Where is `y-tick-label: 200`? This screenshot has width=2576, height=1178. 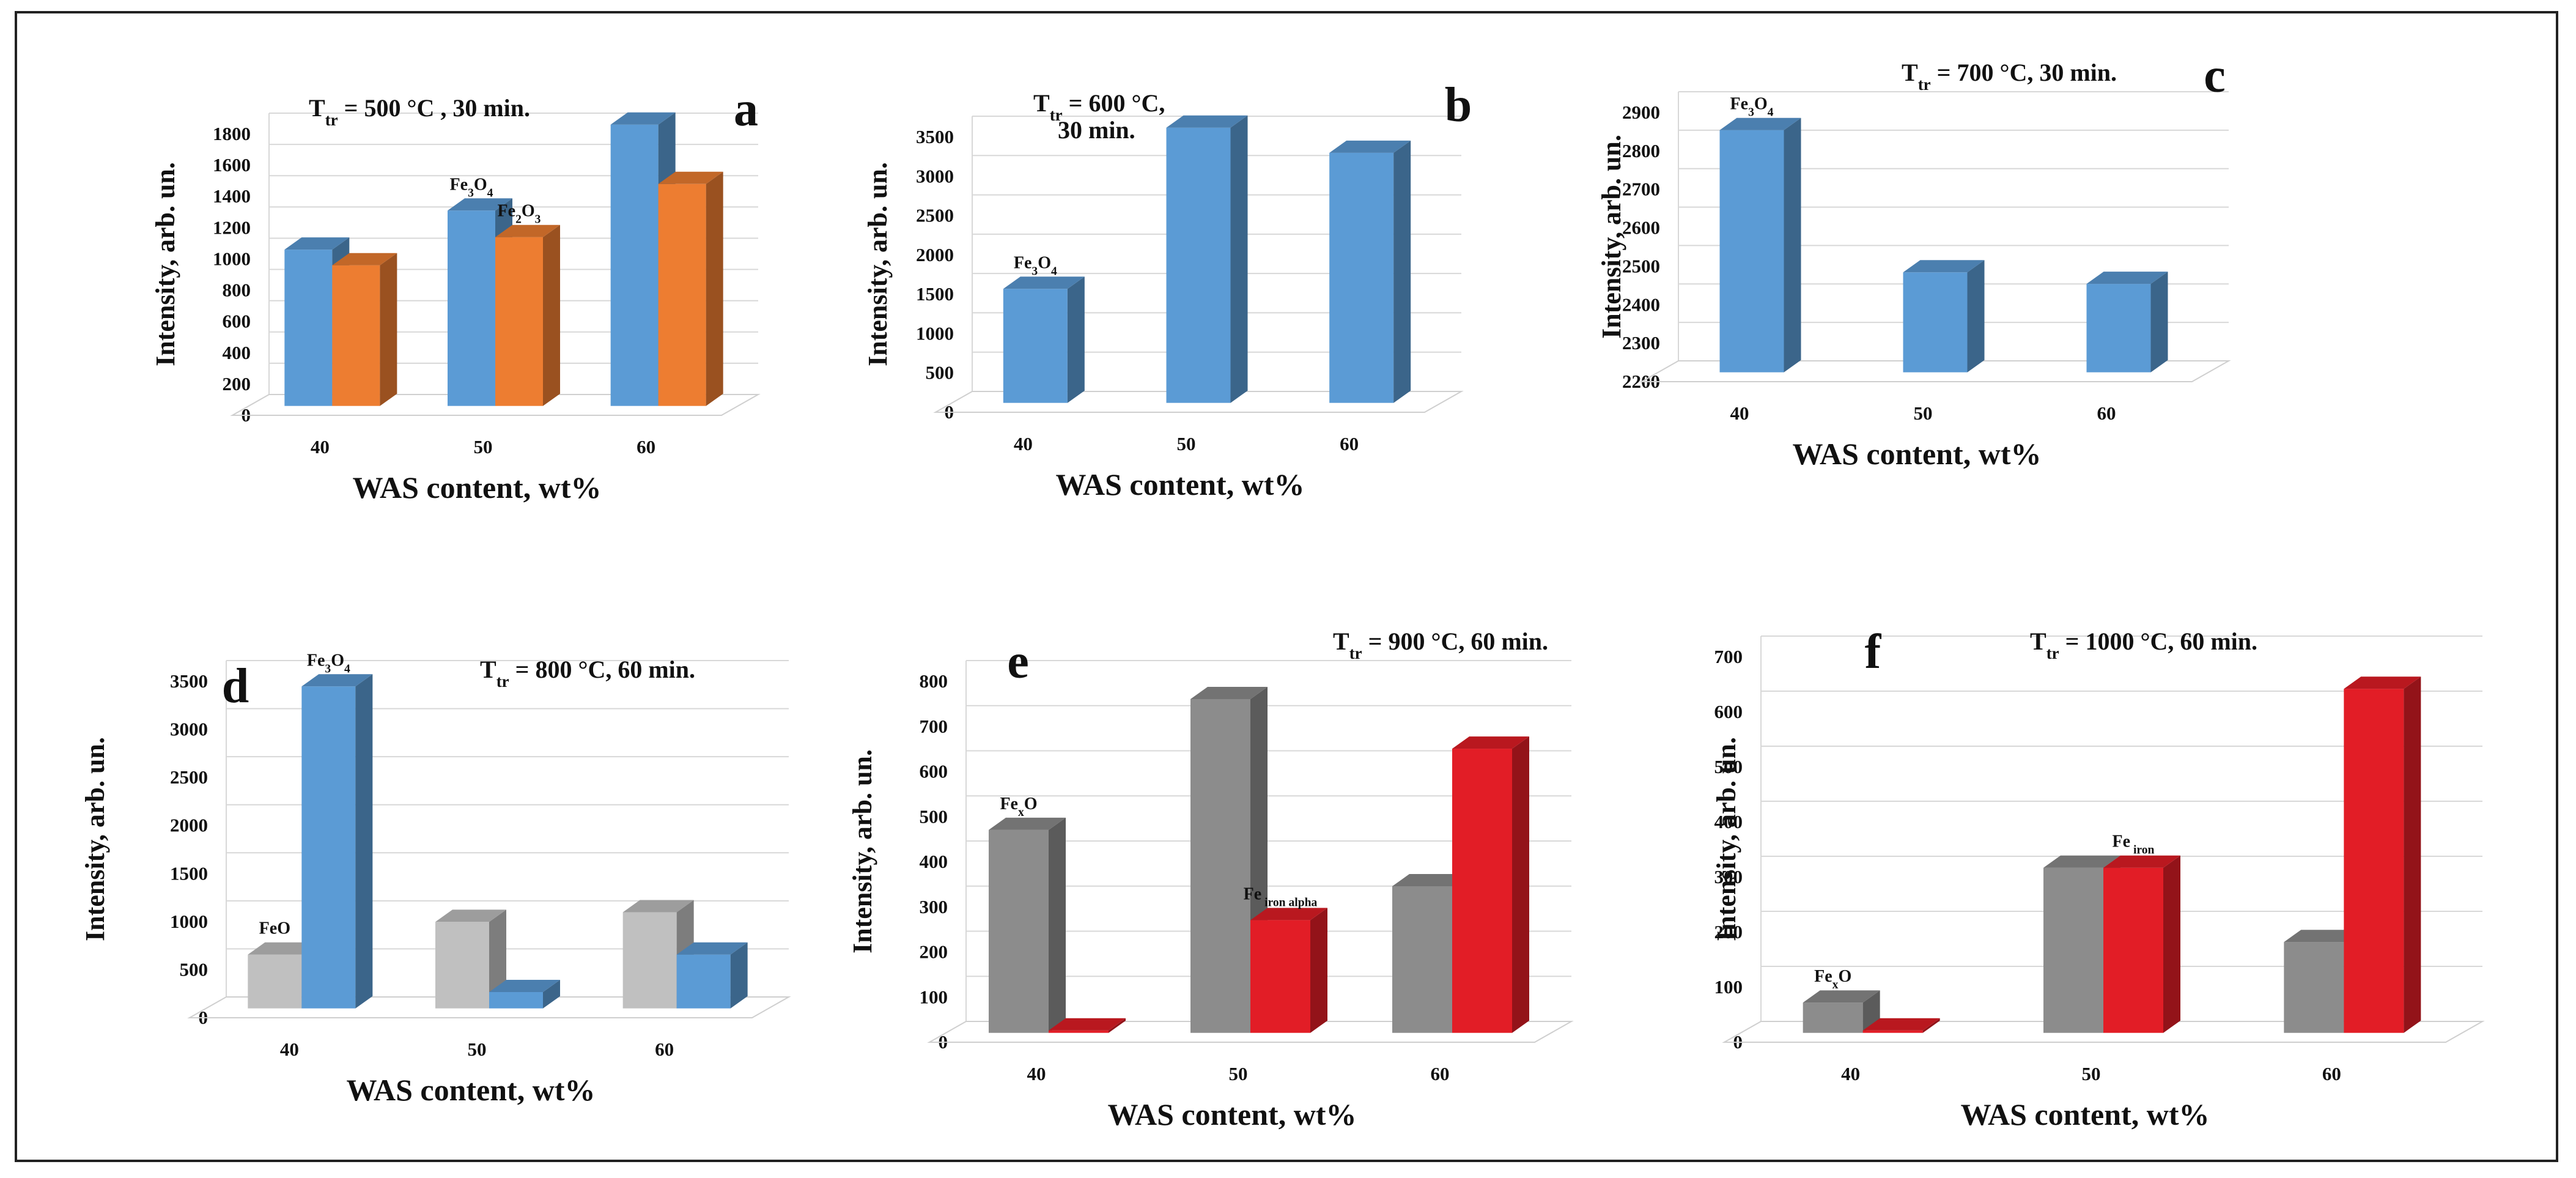
y-tick-label: 200 is located at coordinates (237, 384).